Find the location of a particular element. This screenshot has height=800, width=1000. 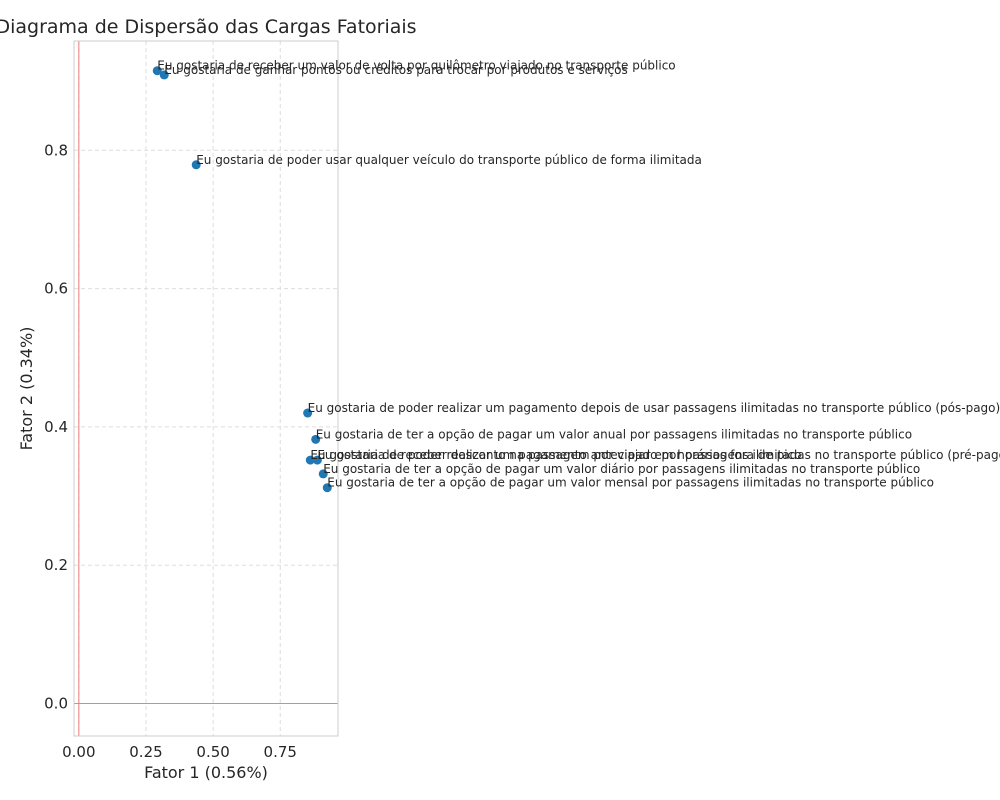

x-tick-label: 0.50 is located at coordinates (212, 752).